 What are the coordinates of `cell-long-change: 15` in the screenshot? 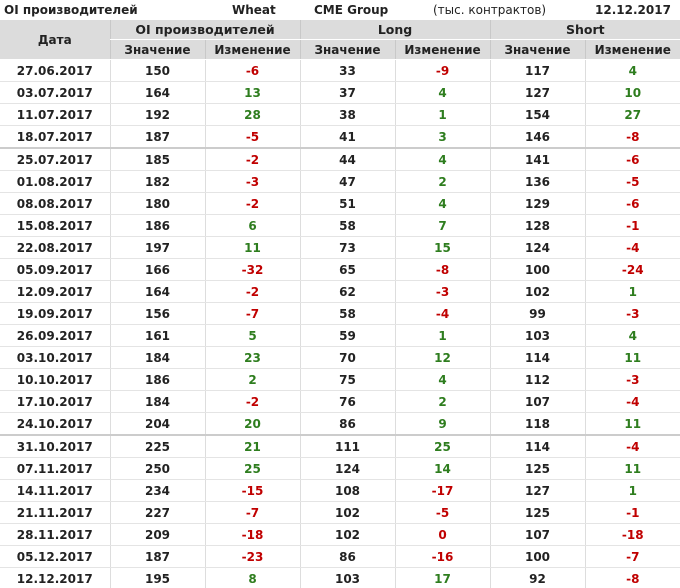 It's located at (442, 247).